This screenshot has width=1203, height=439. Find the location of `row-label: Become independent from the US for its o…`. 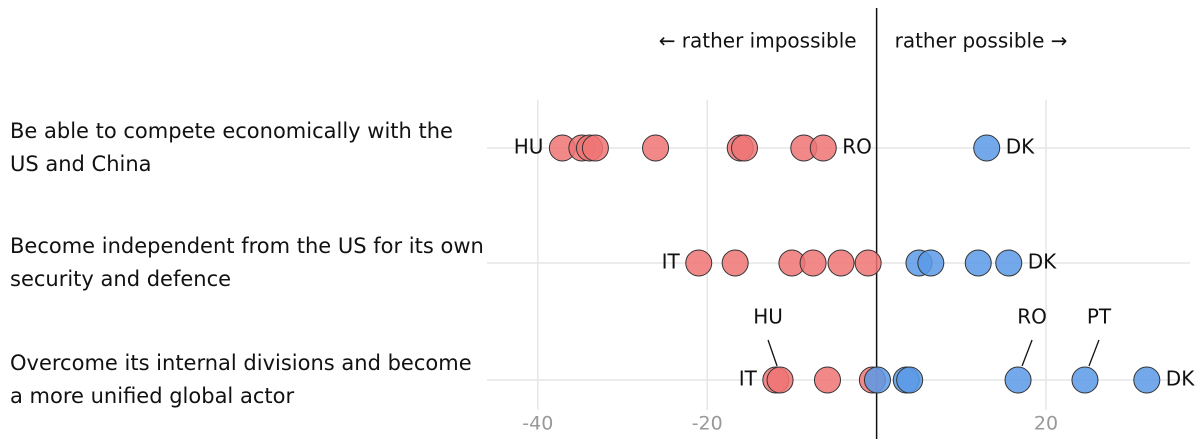

row-label: Become independent from the US for its o… is located at coordinates (247, 262).